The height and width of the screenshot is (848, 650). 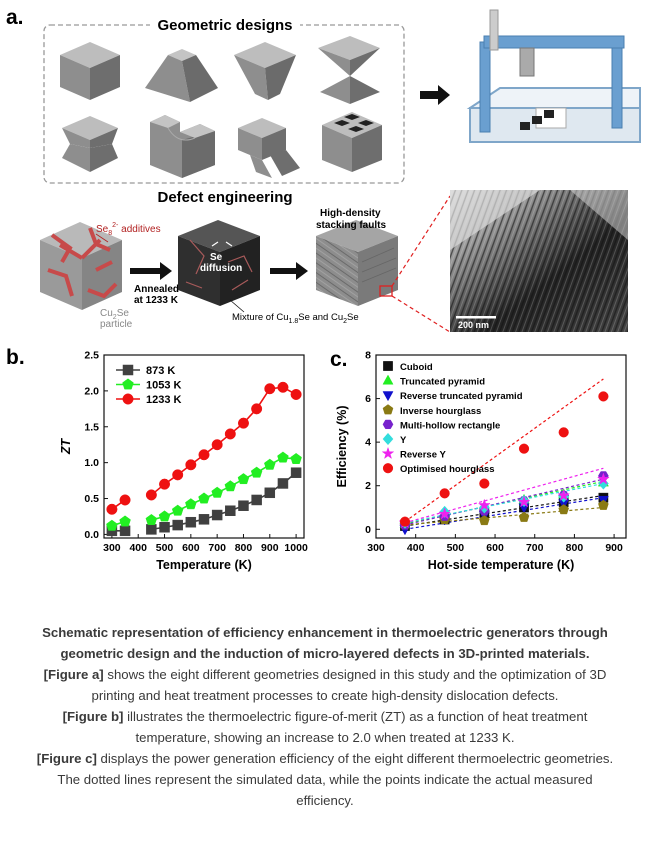 I want to click on c-x-tick-label: 700, so click(x=535, y=548).